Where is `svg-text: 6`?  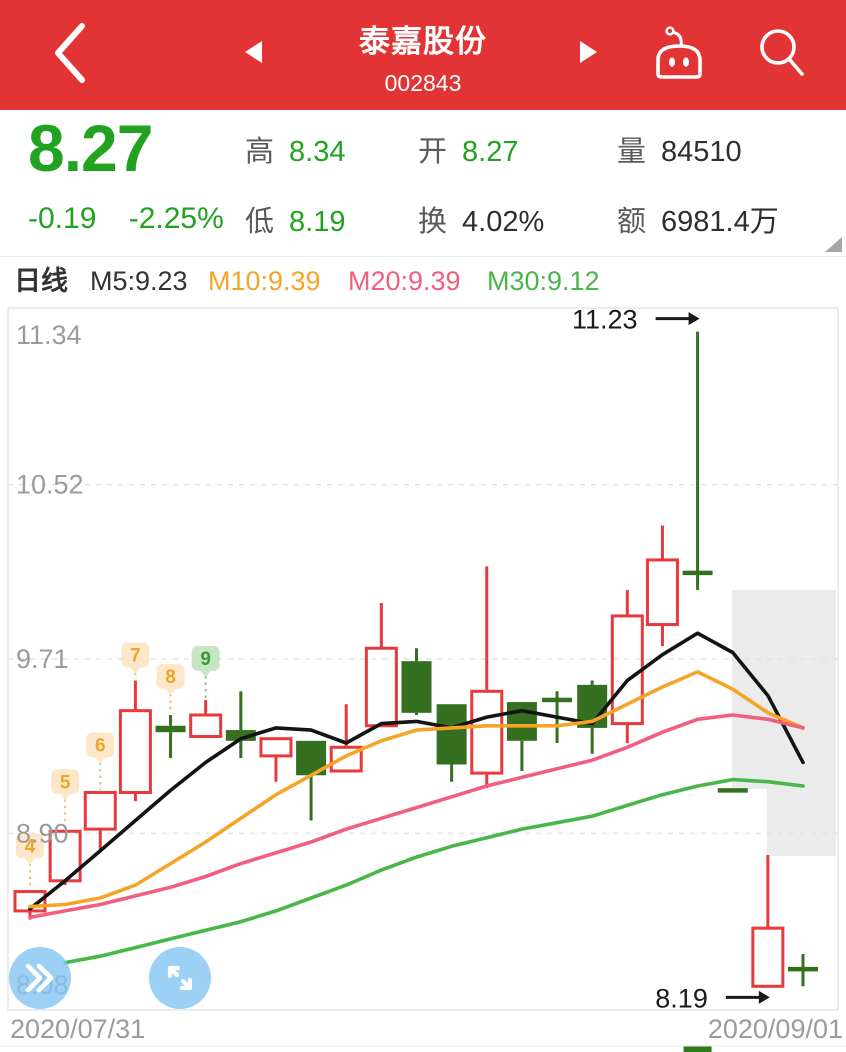
svg-text: 6 is located at coordinates (100, 746).